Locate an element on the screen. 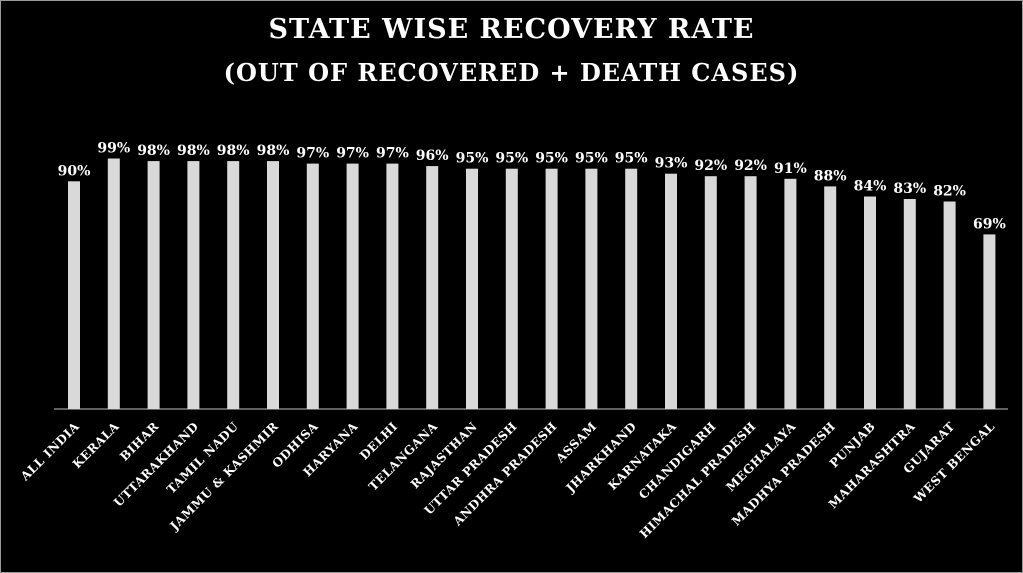 This screenshot has width=1023, height=573. value-label-20: 84% is located at coordinates (870, 187).